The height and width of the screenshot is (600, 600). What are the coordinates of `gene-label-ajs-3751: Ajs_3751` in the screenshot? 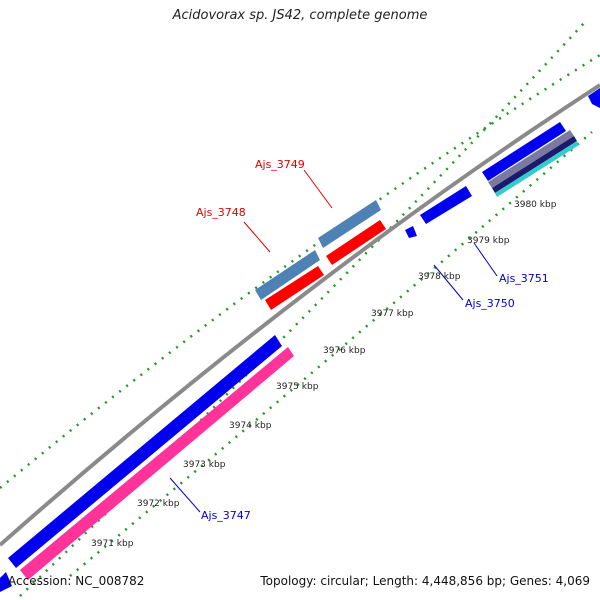 It's located at (524, 278).